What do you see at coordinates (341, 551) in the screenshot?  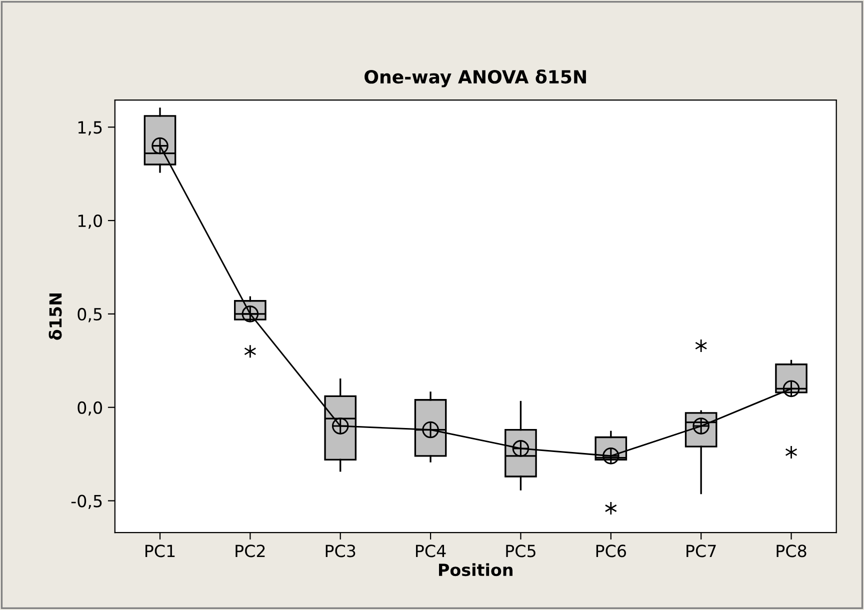 I see `x-tick-label: PC3` at bounding box center [341, 551].